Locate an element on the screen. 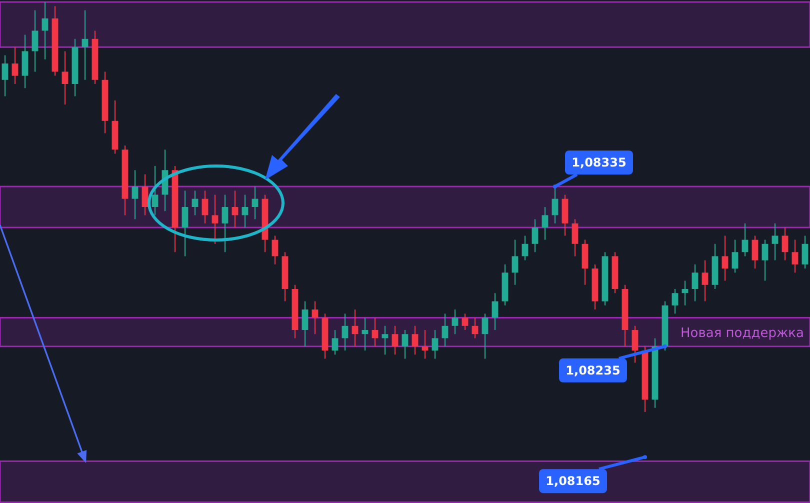 This screenshot has width=810, height=503. annotation: 1,08235 is located at coordinates (593, 370).